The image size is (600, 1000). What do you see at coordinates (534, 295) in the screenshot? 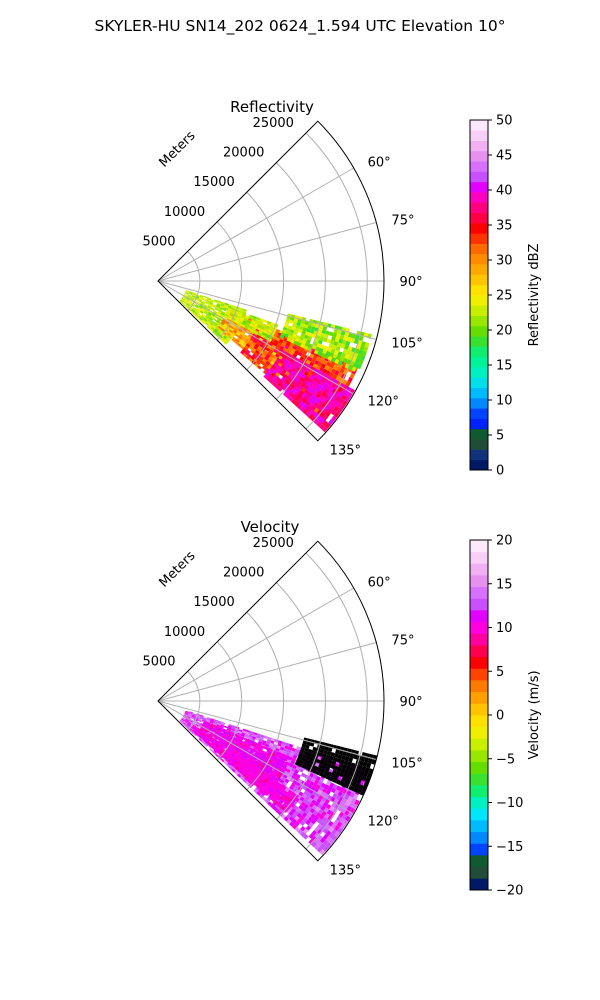
I see `colorbar-label: Reflectivity dBZ` at bounding box center [534, 295].